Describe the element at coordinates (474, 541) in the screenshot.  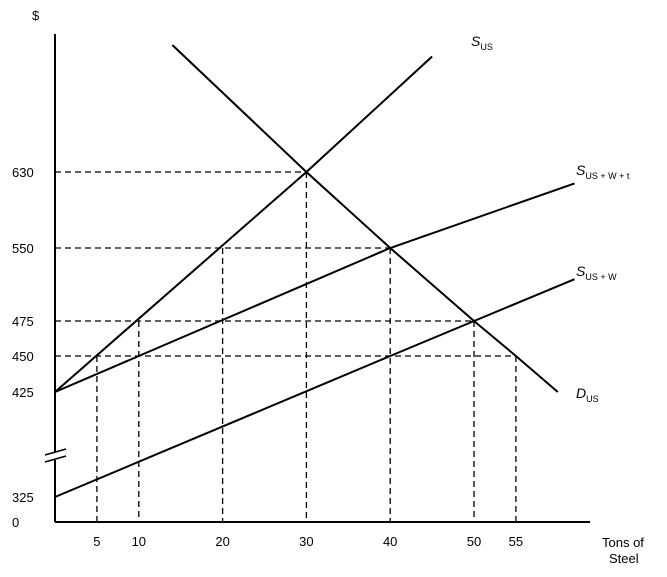
I see `x-tick-label-50: 50` at that location.